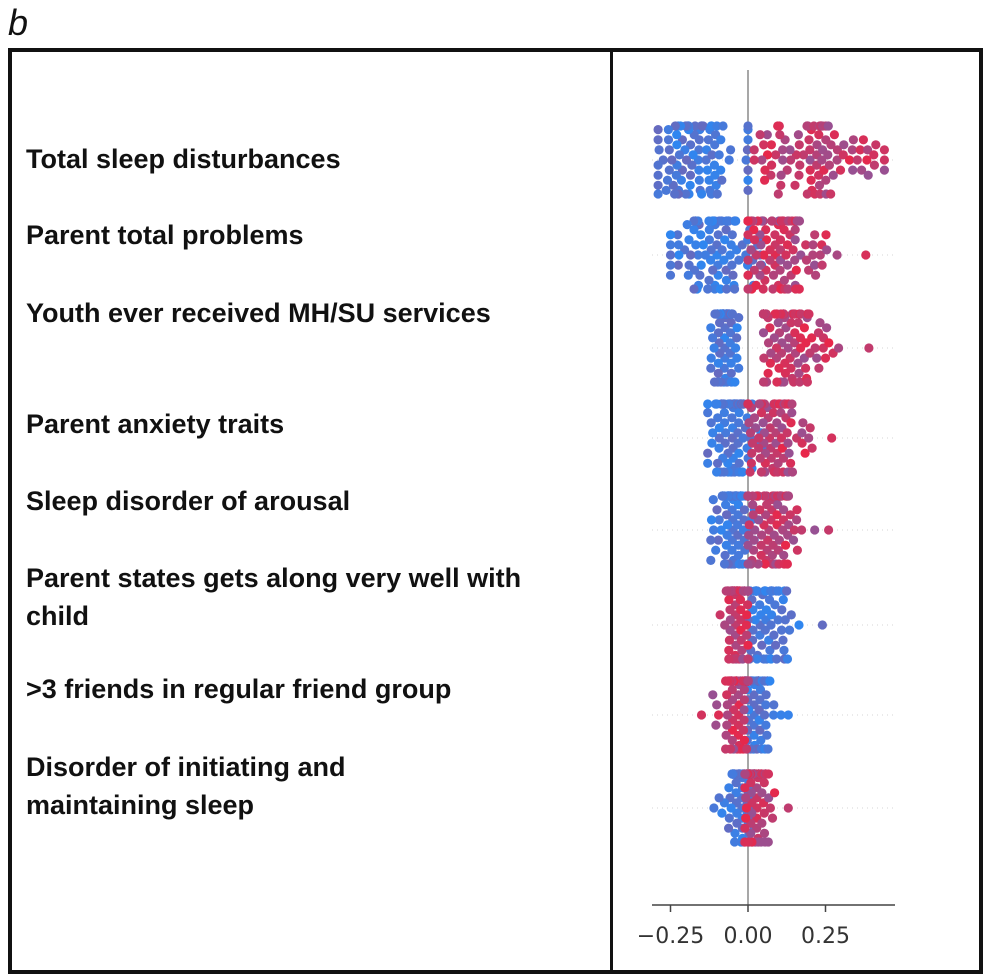 This screenshot has height=980, width=991. What do you see at coordinates (155, 424) in the screenshot?
I see `feature-label-parent-anxiety-traits: Parent anxiety traits` at bounding box center [155, 424].